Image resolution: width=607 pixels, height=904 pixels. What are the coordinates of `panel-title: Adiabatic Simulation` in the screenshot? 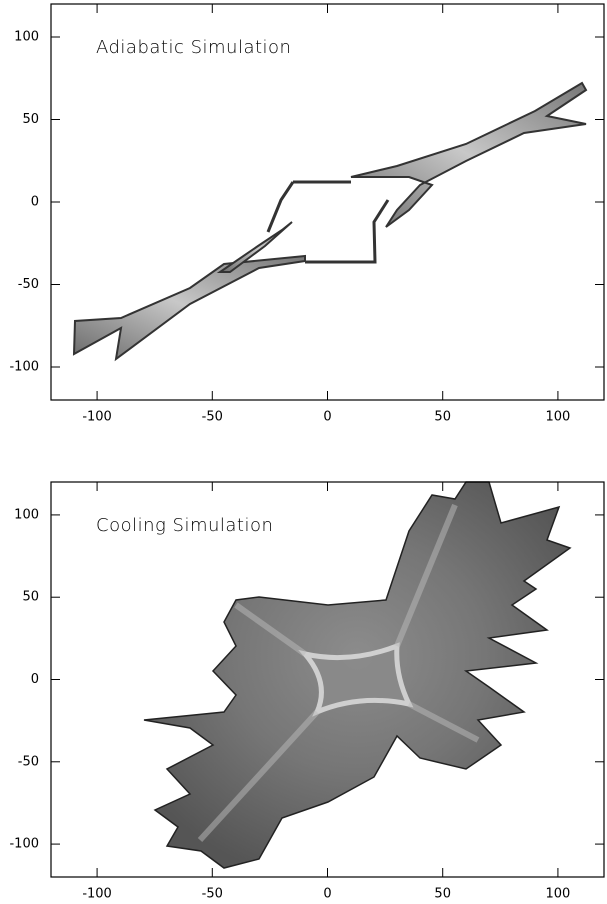 It's located at (193, 47).